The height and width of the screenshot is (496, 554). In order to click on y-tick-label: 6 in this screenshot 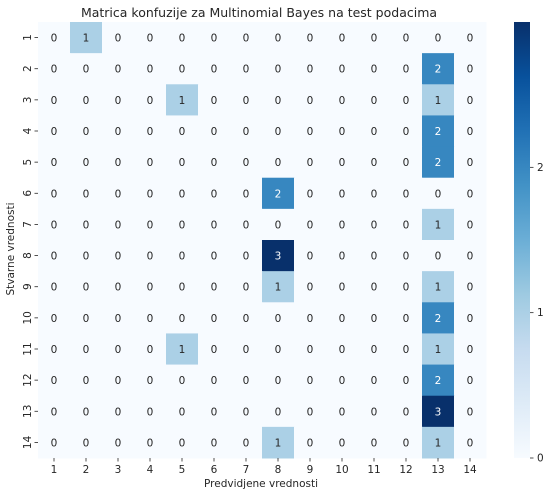, I will do `click(28, 193)`.